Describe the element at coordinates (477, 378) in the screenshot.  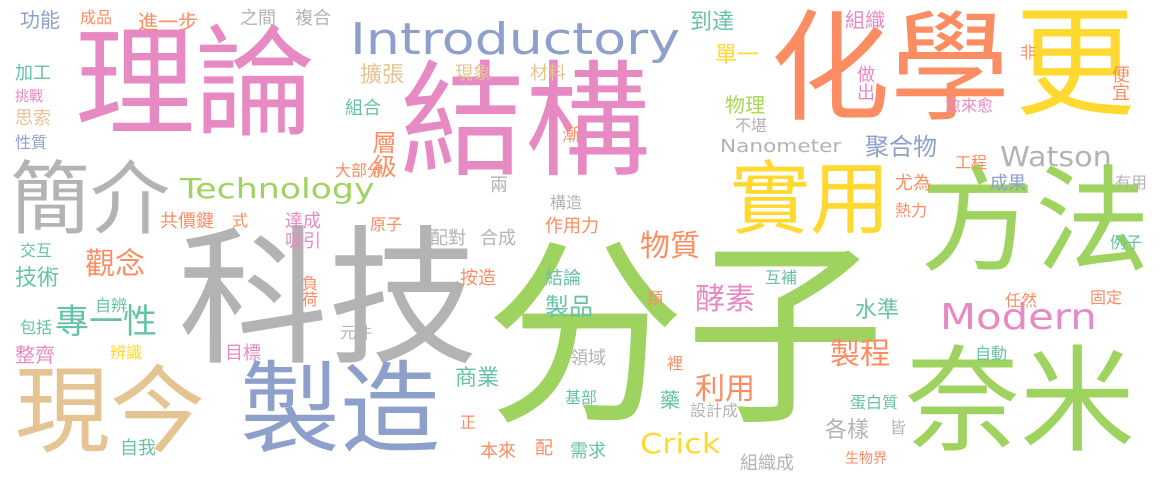
I see `word-30: 商業` at that location.